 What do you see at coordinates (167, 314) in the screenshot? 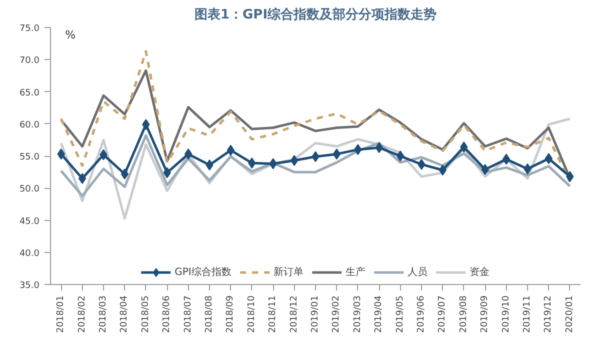
I see `x-tick-label: 2018/06` at bounding box center [167, 314].